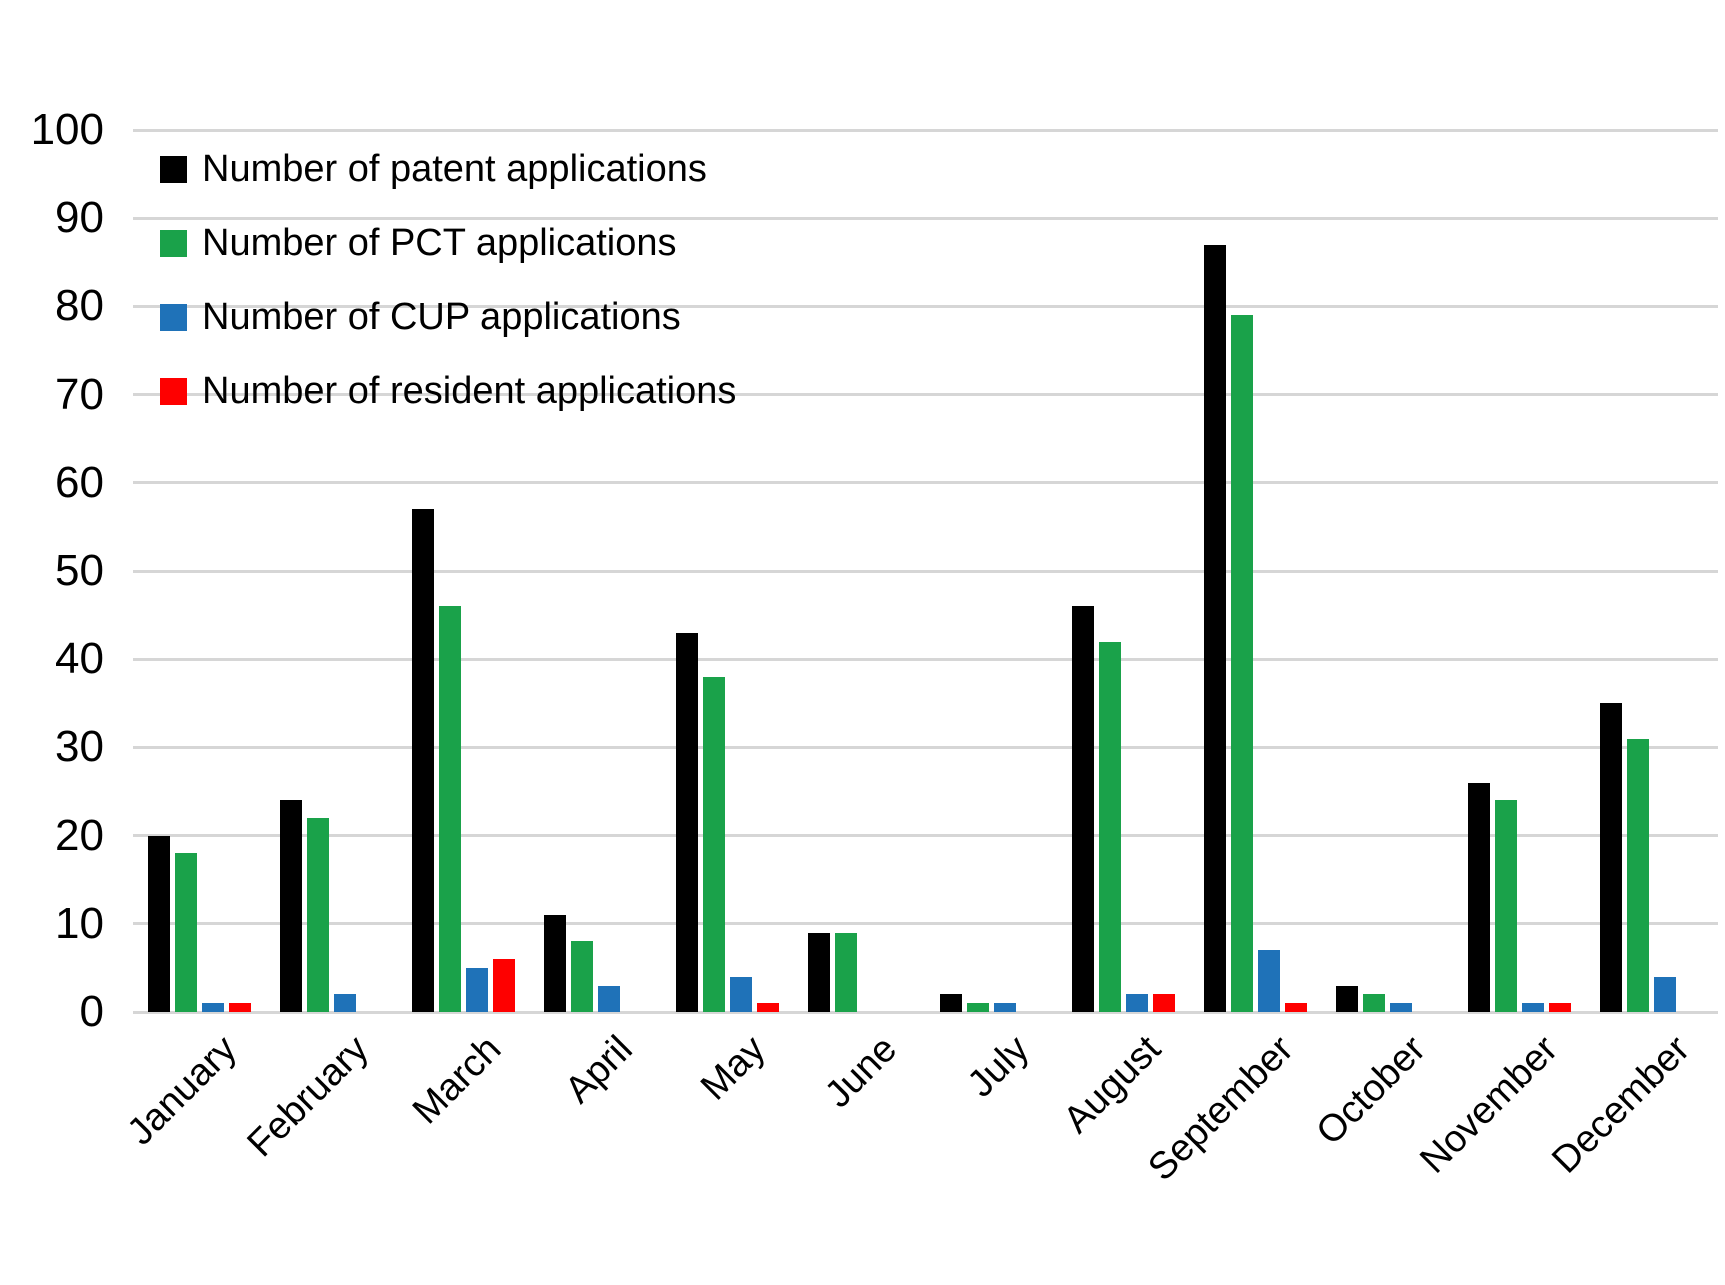 The height and width of the screenshot is (1285, 1725). I want to click on bar-group-april, so click(595, 571).